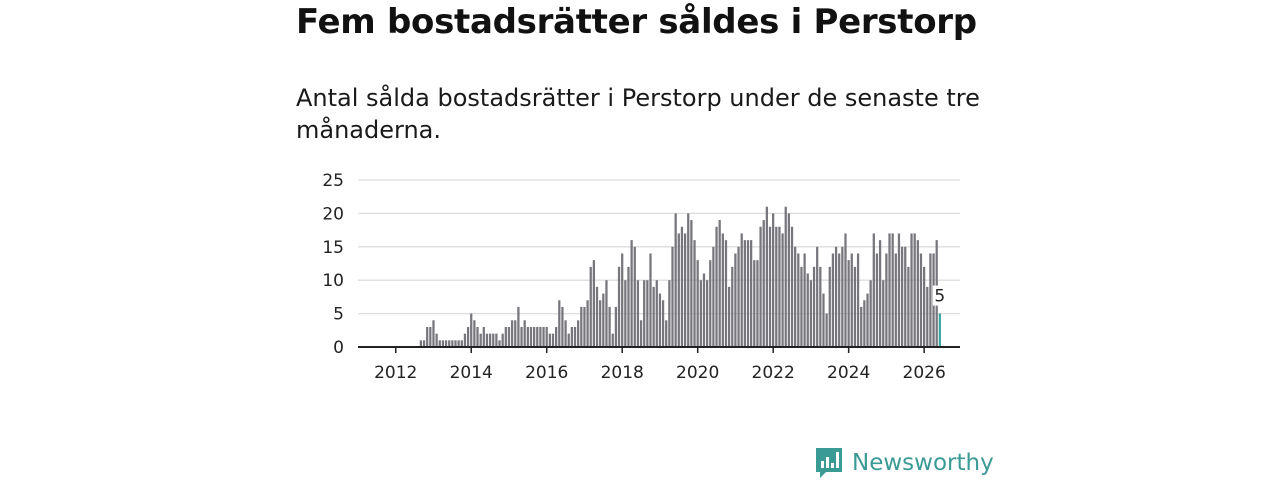  What do you see at coordinates (939, 330) in the screenshot?
I see `bar-highlight` at bounding box center [939, 330].